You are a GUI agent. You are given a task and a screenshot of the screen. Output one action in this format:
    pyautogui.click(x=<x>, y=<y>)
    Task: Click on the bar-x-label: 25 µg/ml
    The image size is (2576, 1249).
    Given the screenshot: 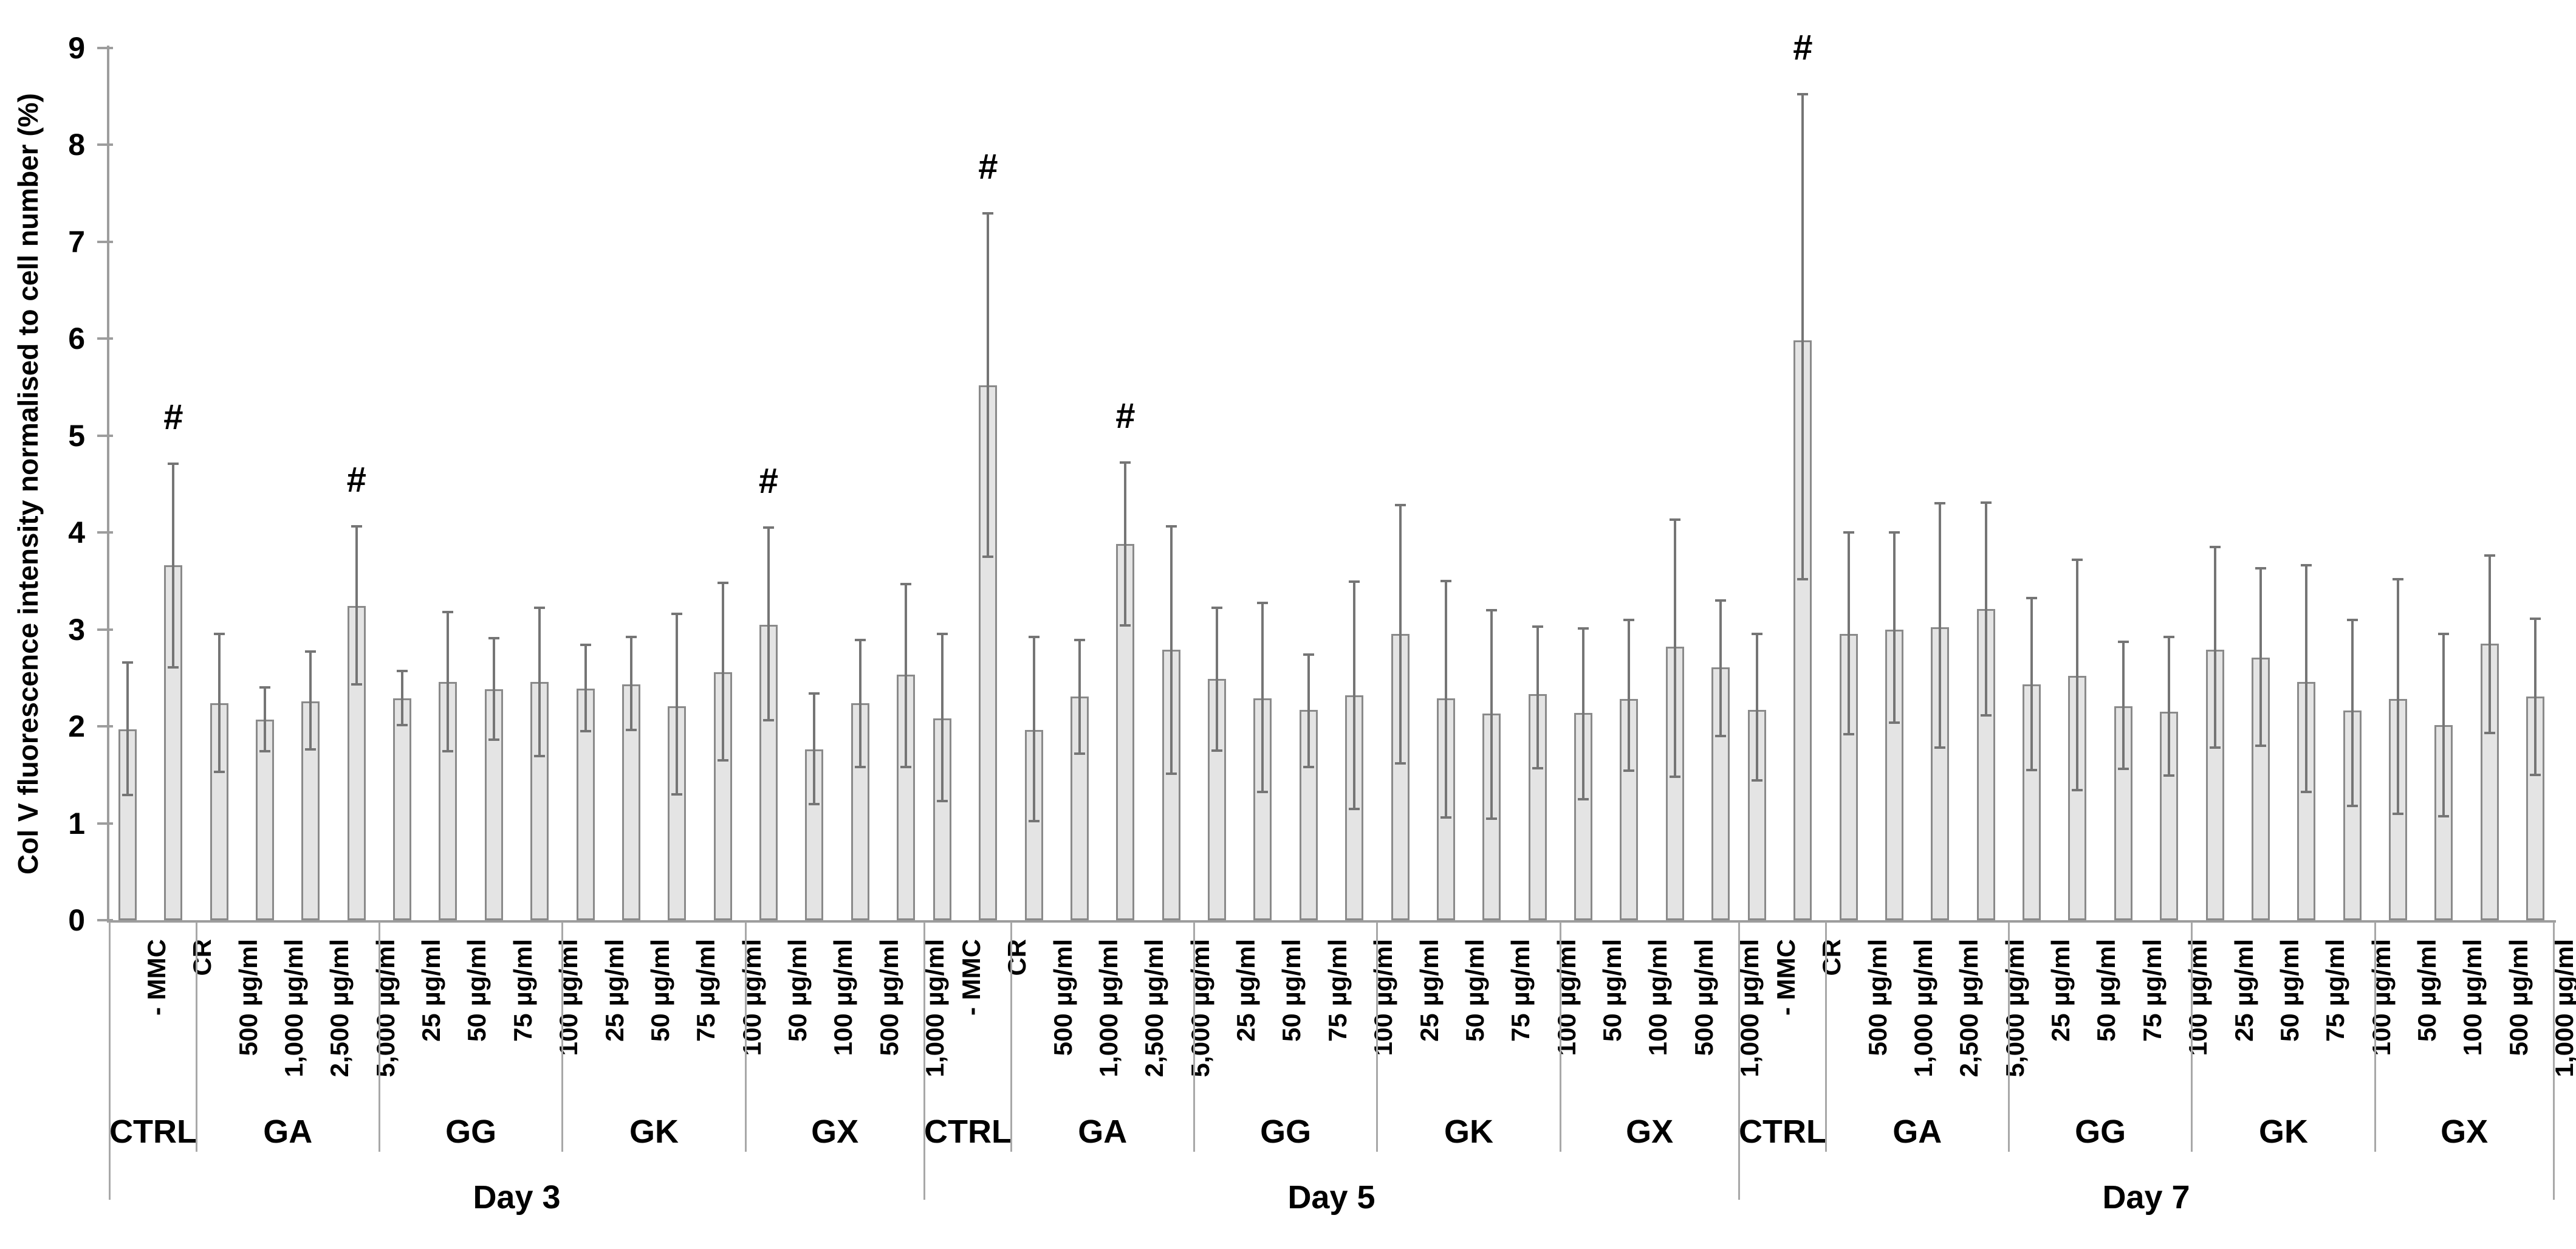 What is the action you would take?
    pyautogui.click(x=614, y=990)
    